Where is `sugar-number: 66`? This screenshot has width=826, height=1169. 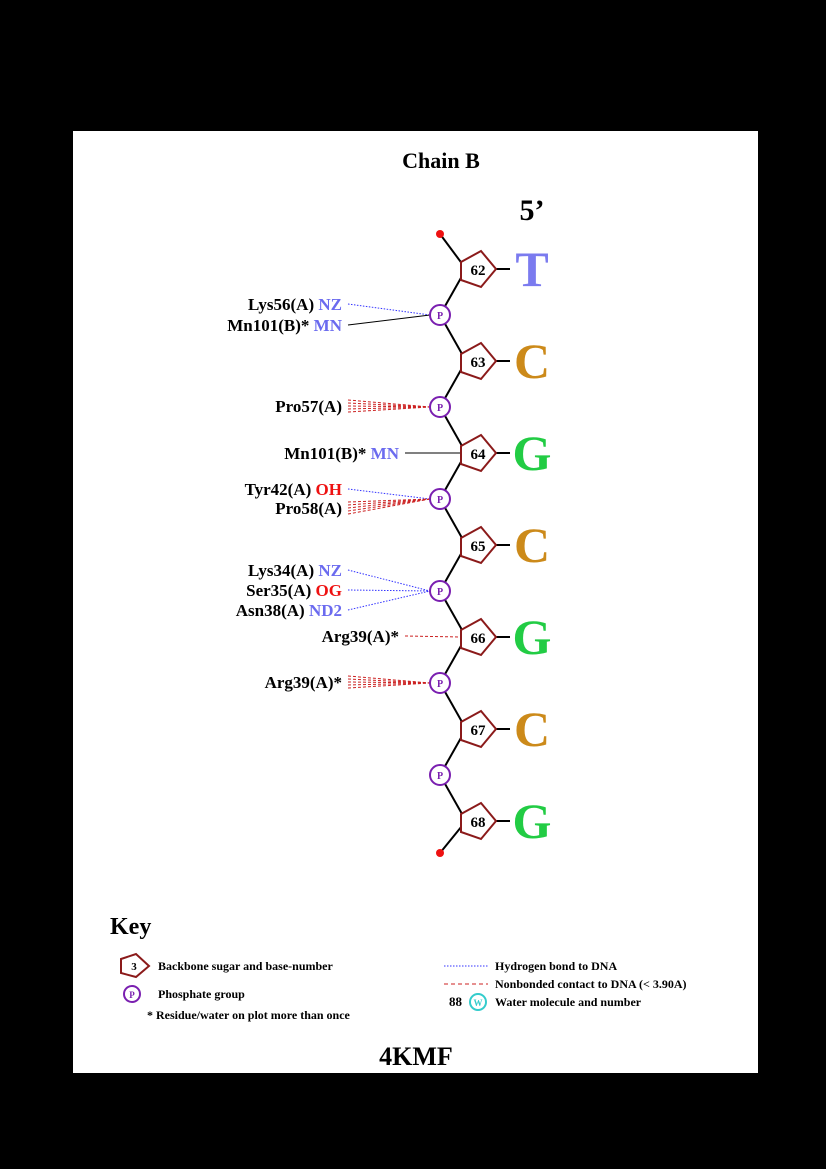 sugar-number: 66 is located at coordinates (479, 639).